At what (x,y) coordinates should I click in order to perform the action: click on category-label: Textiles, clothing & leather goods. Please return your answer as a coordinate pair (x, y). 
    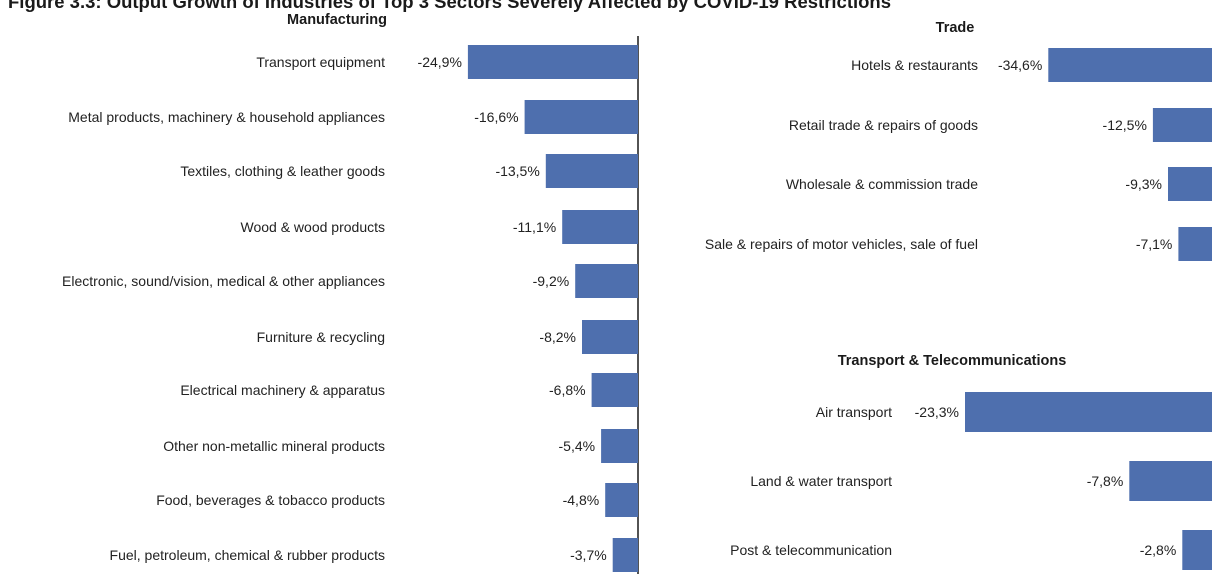
    Looking at the image, I should click on (282, 171).